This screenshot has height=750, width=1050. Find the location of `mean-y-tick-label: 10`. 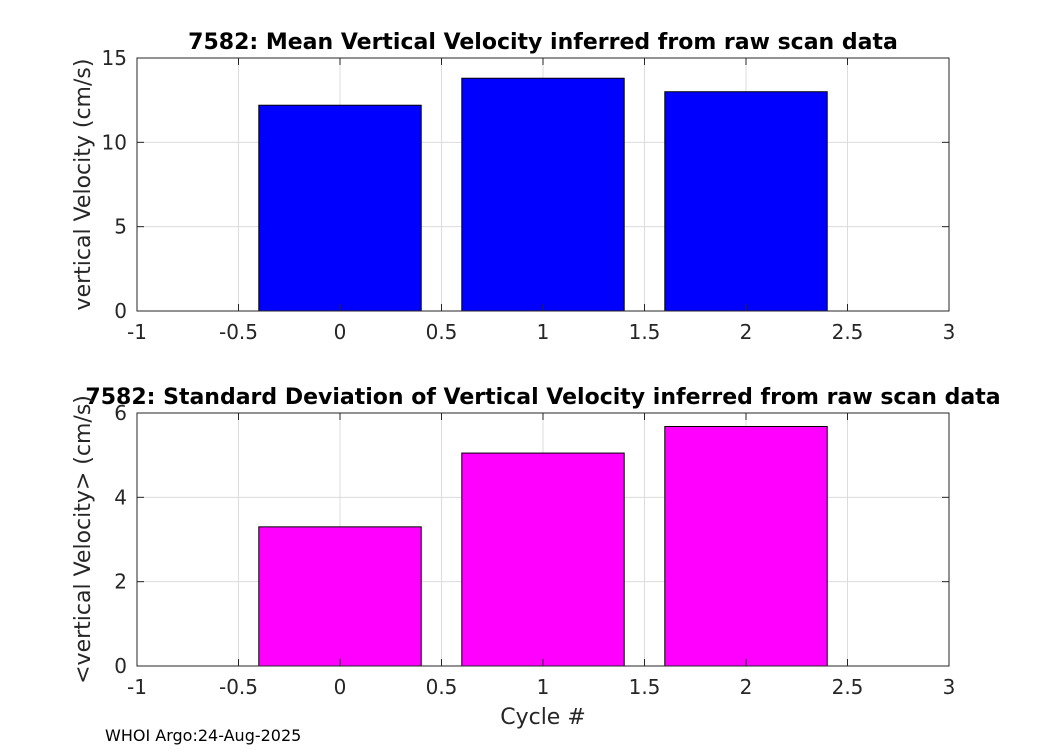

mean-y-tick-label: 10 is located at coordinates (114, 142).